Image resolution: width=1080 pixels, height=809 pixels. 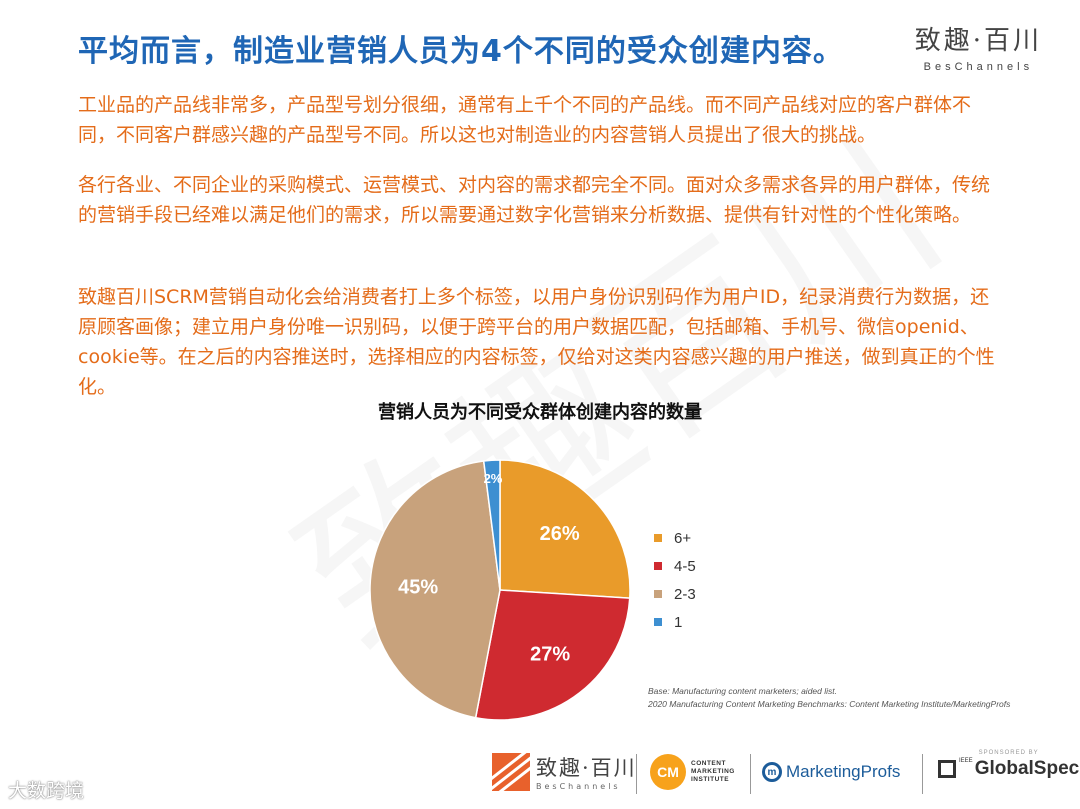 I want to click on pie-label-6+: 26%, so click(x=560, y=534).